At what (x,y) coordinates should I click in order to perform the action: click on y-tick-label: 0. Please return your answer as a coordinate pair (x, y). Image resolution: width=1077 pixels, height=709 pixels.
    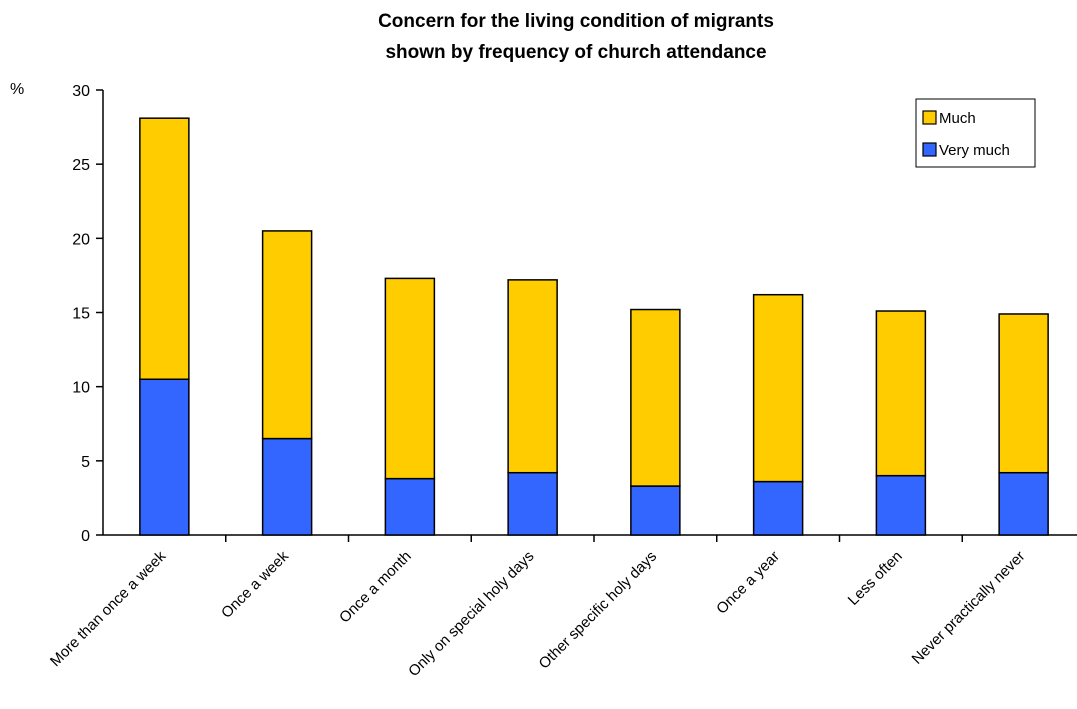
    Looking at the image, I should click on (85, 536).